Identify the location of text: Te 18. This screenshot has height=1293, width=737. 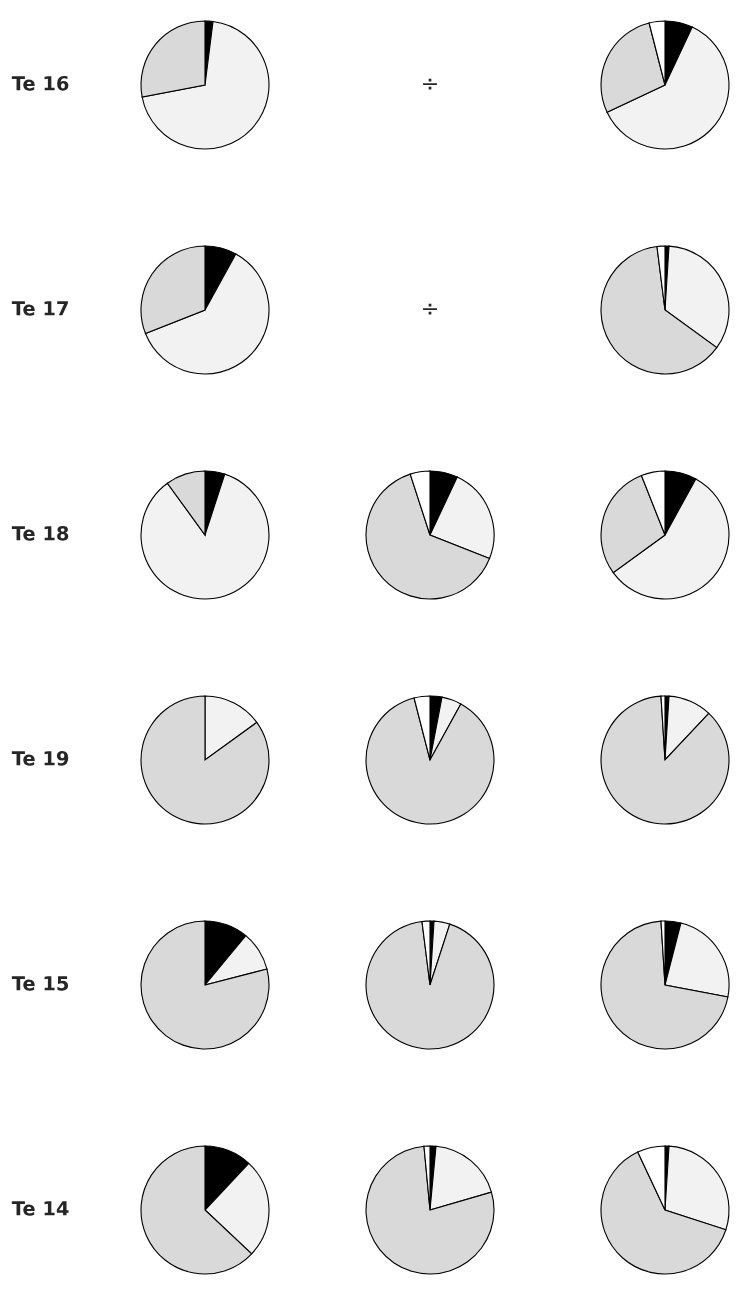
(40, 533).